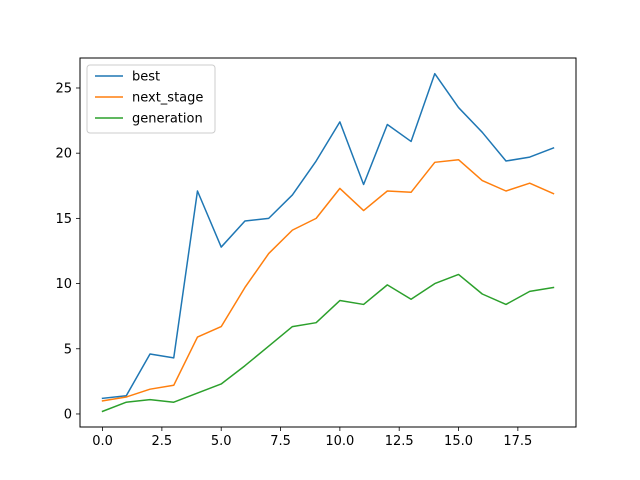 The height and width of the screenshot is (480, 640). Describe the element at coordinates (167, 119) in the screenshot. I see `legend-label-generation: generation` at that location.